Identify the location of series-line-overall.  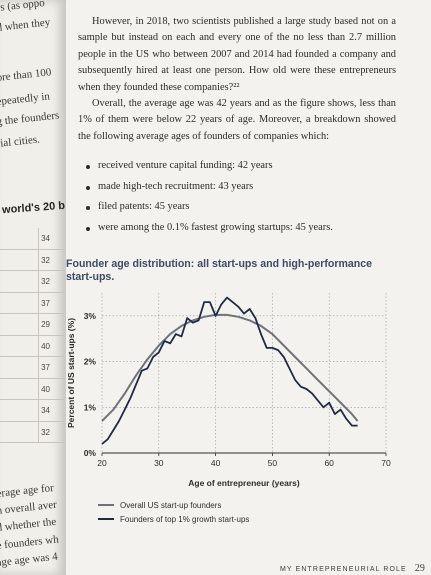
(230, 367).